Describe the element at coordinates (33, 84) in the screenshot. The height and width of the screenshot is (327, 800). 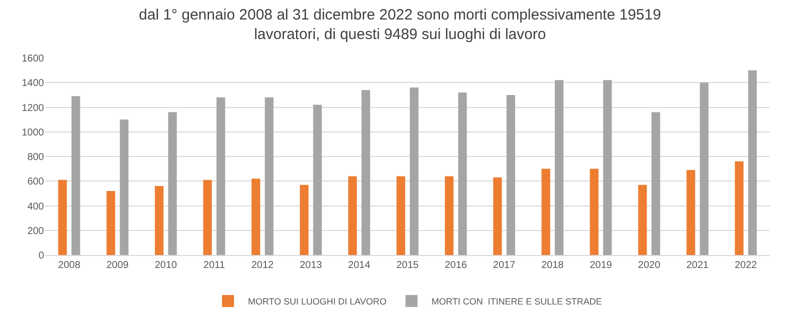
I see `y-tick-label: 1400` at that location.